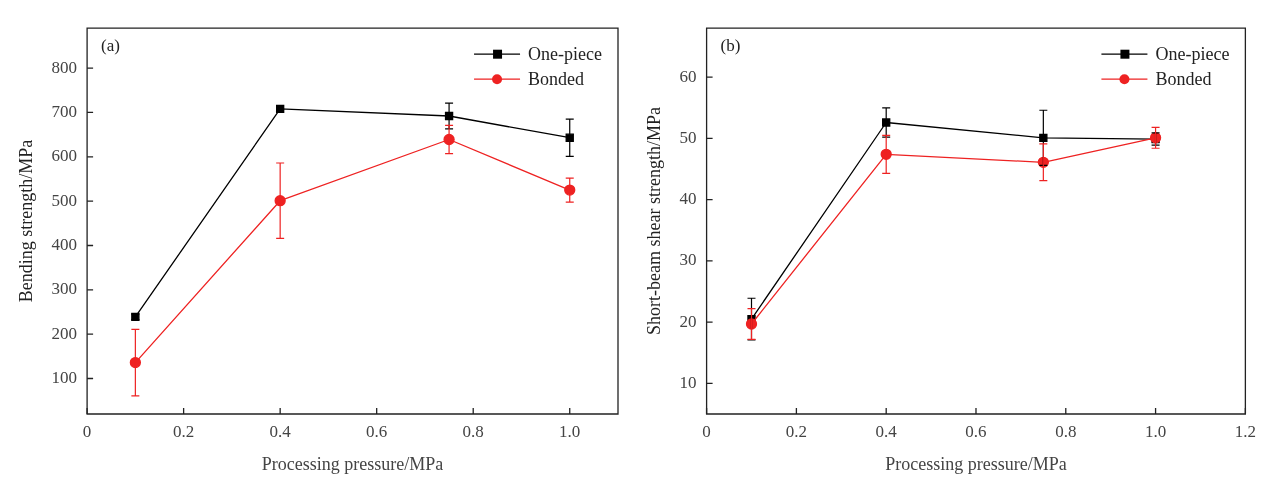  What do you see at coordinates (64, 67) in the screenshot?
I see `y-tick-label: 800` at bounding box center [64, 67].